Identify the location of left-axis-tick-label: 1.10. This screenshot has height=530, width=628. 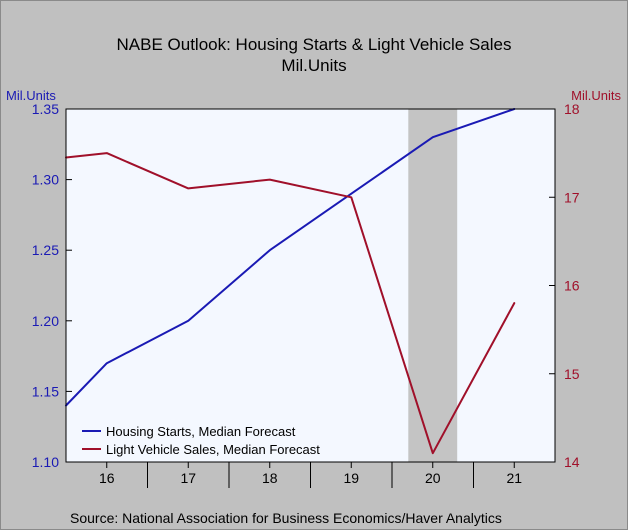
(45, 462).